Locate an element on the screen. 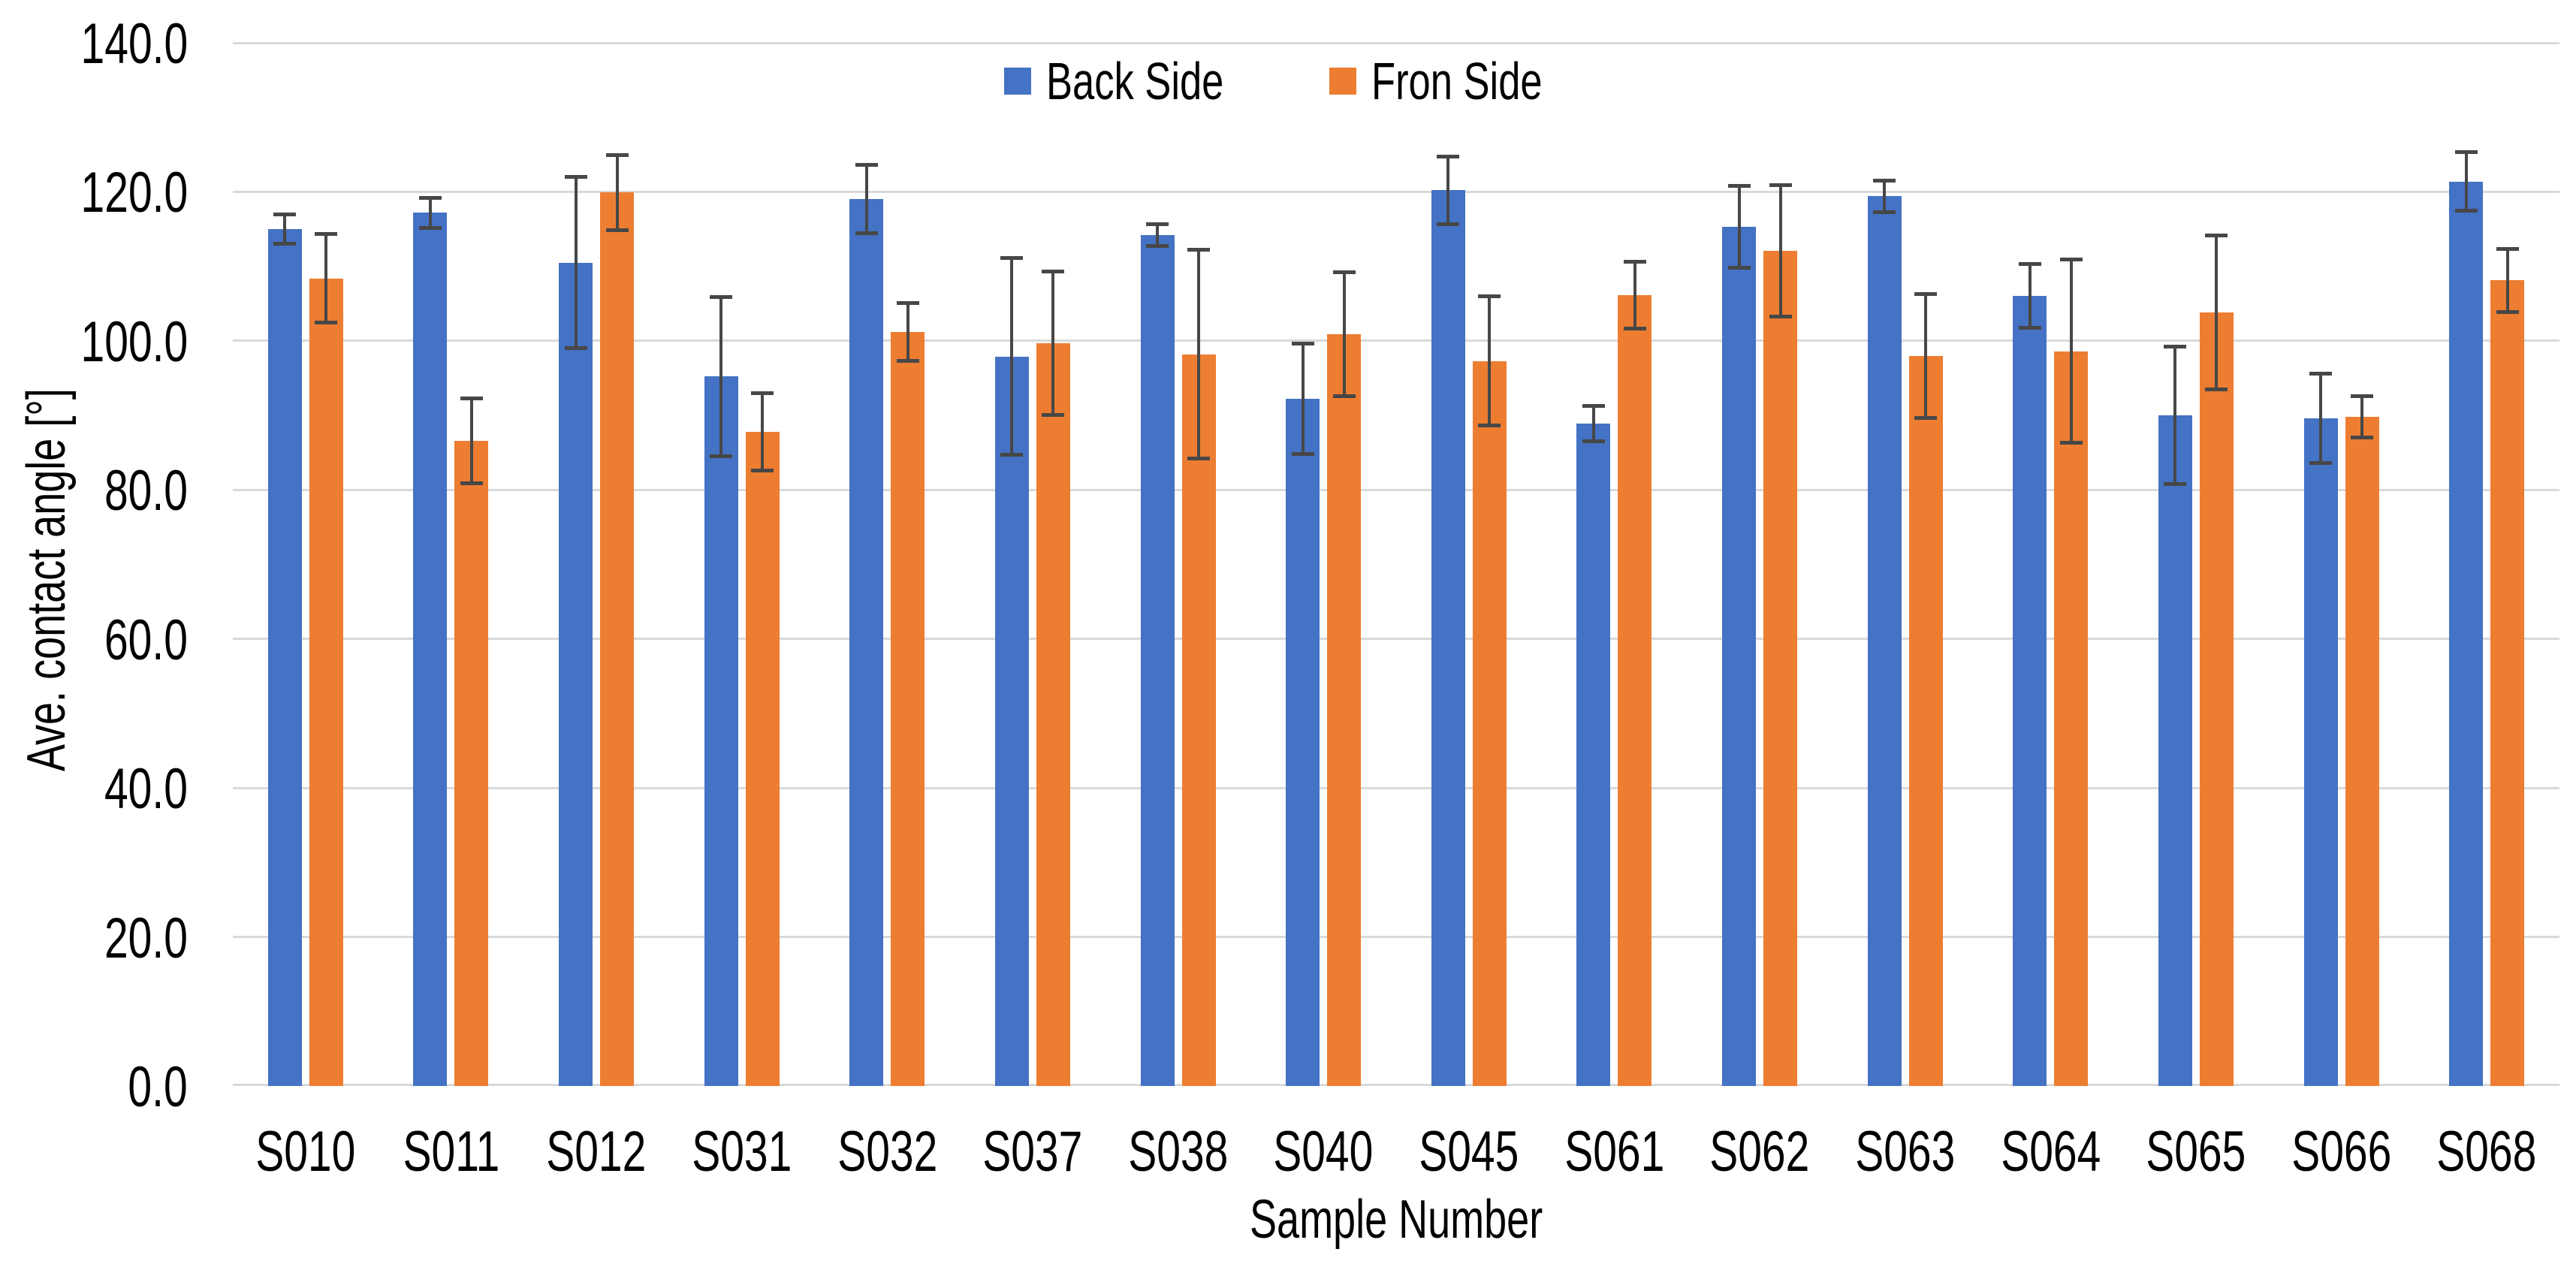 This screenshot has height=1264, width=2576. error-bar-cap-top-fron-side-S032 is located at coordinates (907, 302).